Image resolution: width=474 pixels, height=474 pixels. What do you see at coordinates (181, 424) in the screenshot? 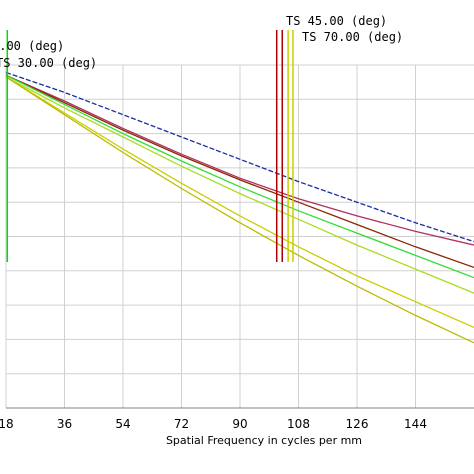
I see `x-tick-label: 72` at bounding box center [181, 424].